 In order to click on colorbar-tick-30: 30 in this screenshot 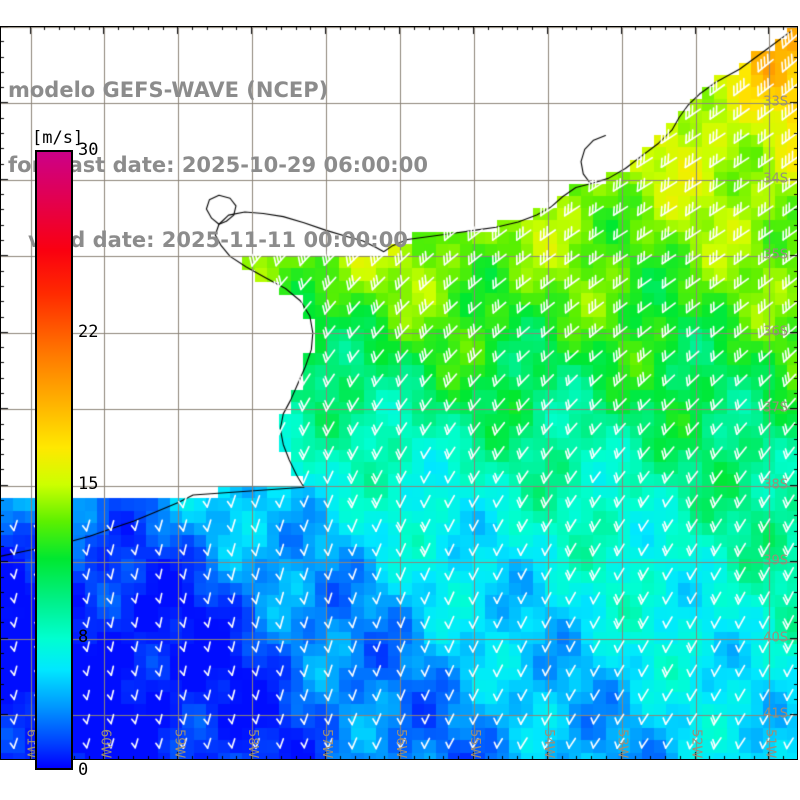, I will do `click(88, 150)`.